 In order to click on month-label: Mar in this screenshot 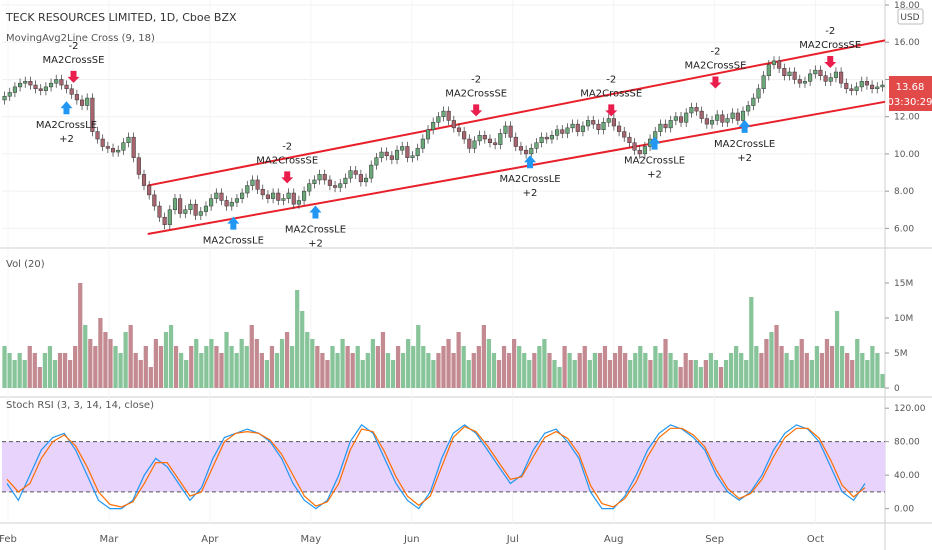, I will do `click(110, 539)`.